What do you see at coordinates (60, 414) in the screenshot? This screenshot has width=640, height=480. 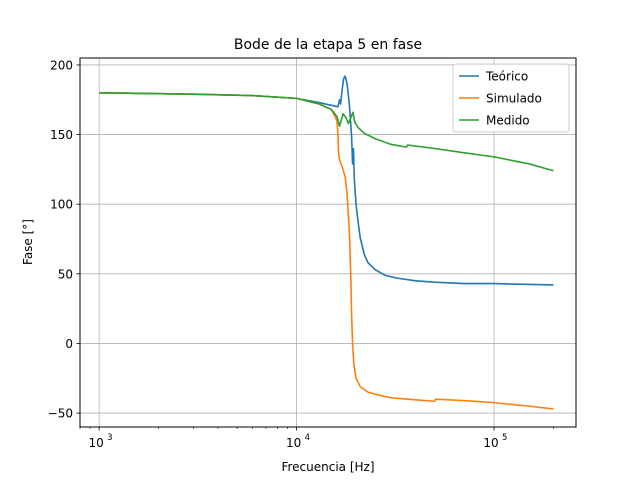 I see `y-tick-label: −50` at bounding box center [60, 414].